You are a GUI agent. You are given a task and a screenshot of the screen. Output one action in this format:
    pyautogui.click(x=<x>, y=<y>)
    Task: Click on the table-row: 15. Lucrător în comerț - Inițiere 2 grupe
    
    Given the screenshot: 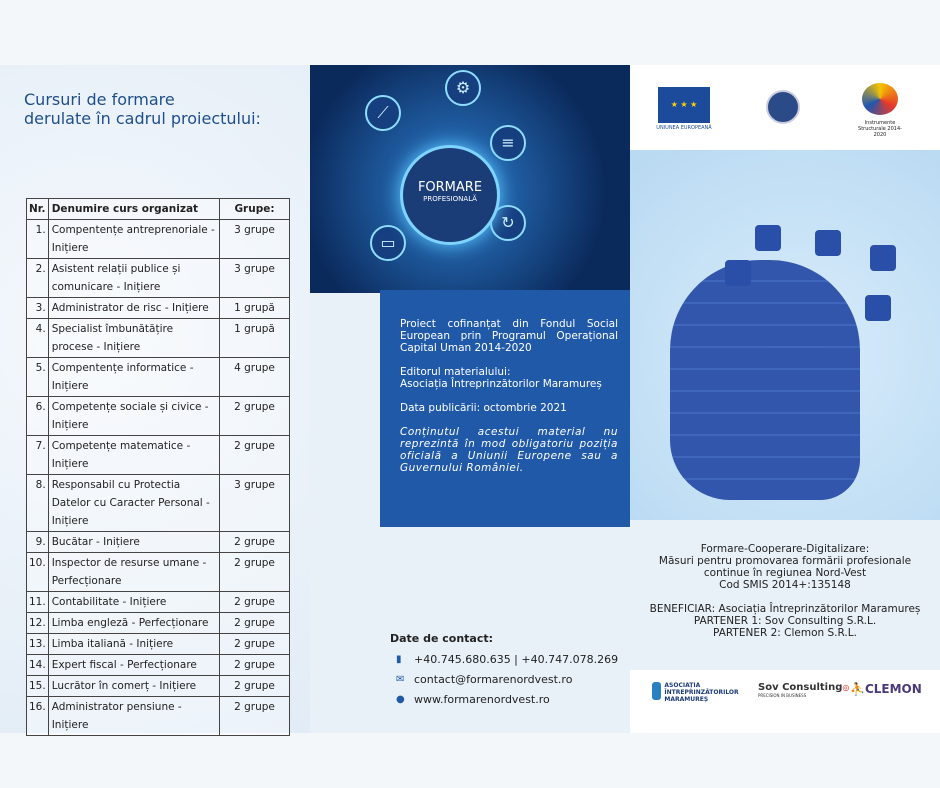 What is the action you would take?
    pyautogui.click(x=158, y=686)
    